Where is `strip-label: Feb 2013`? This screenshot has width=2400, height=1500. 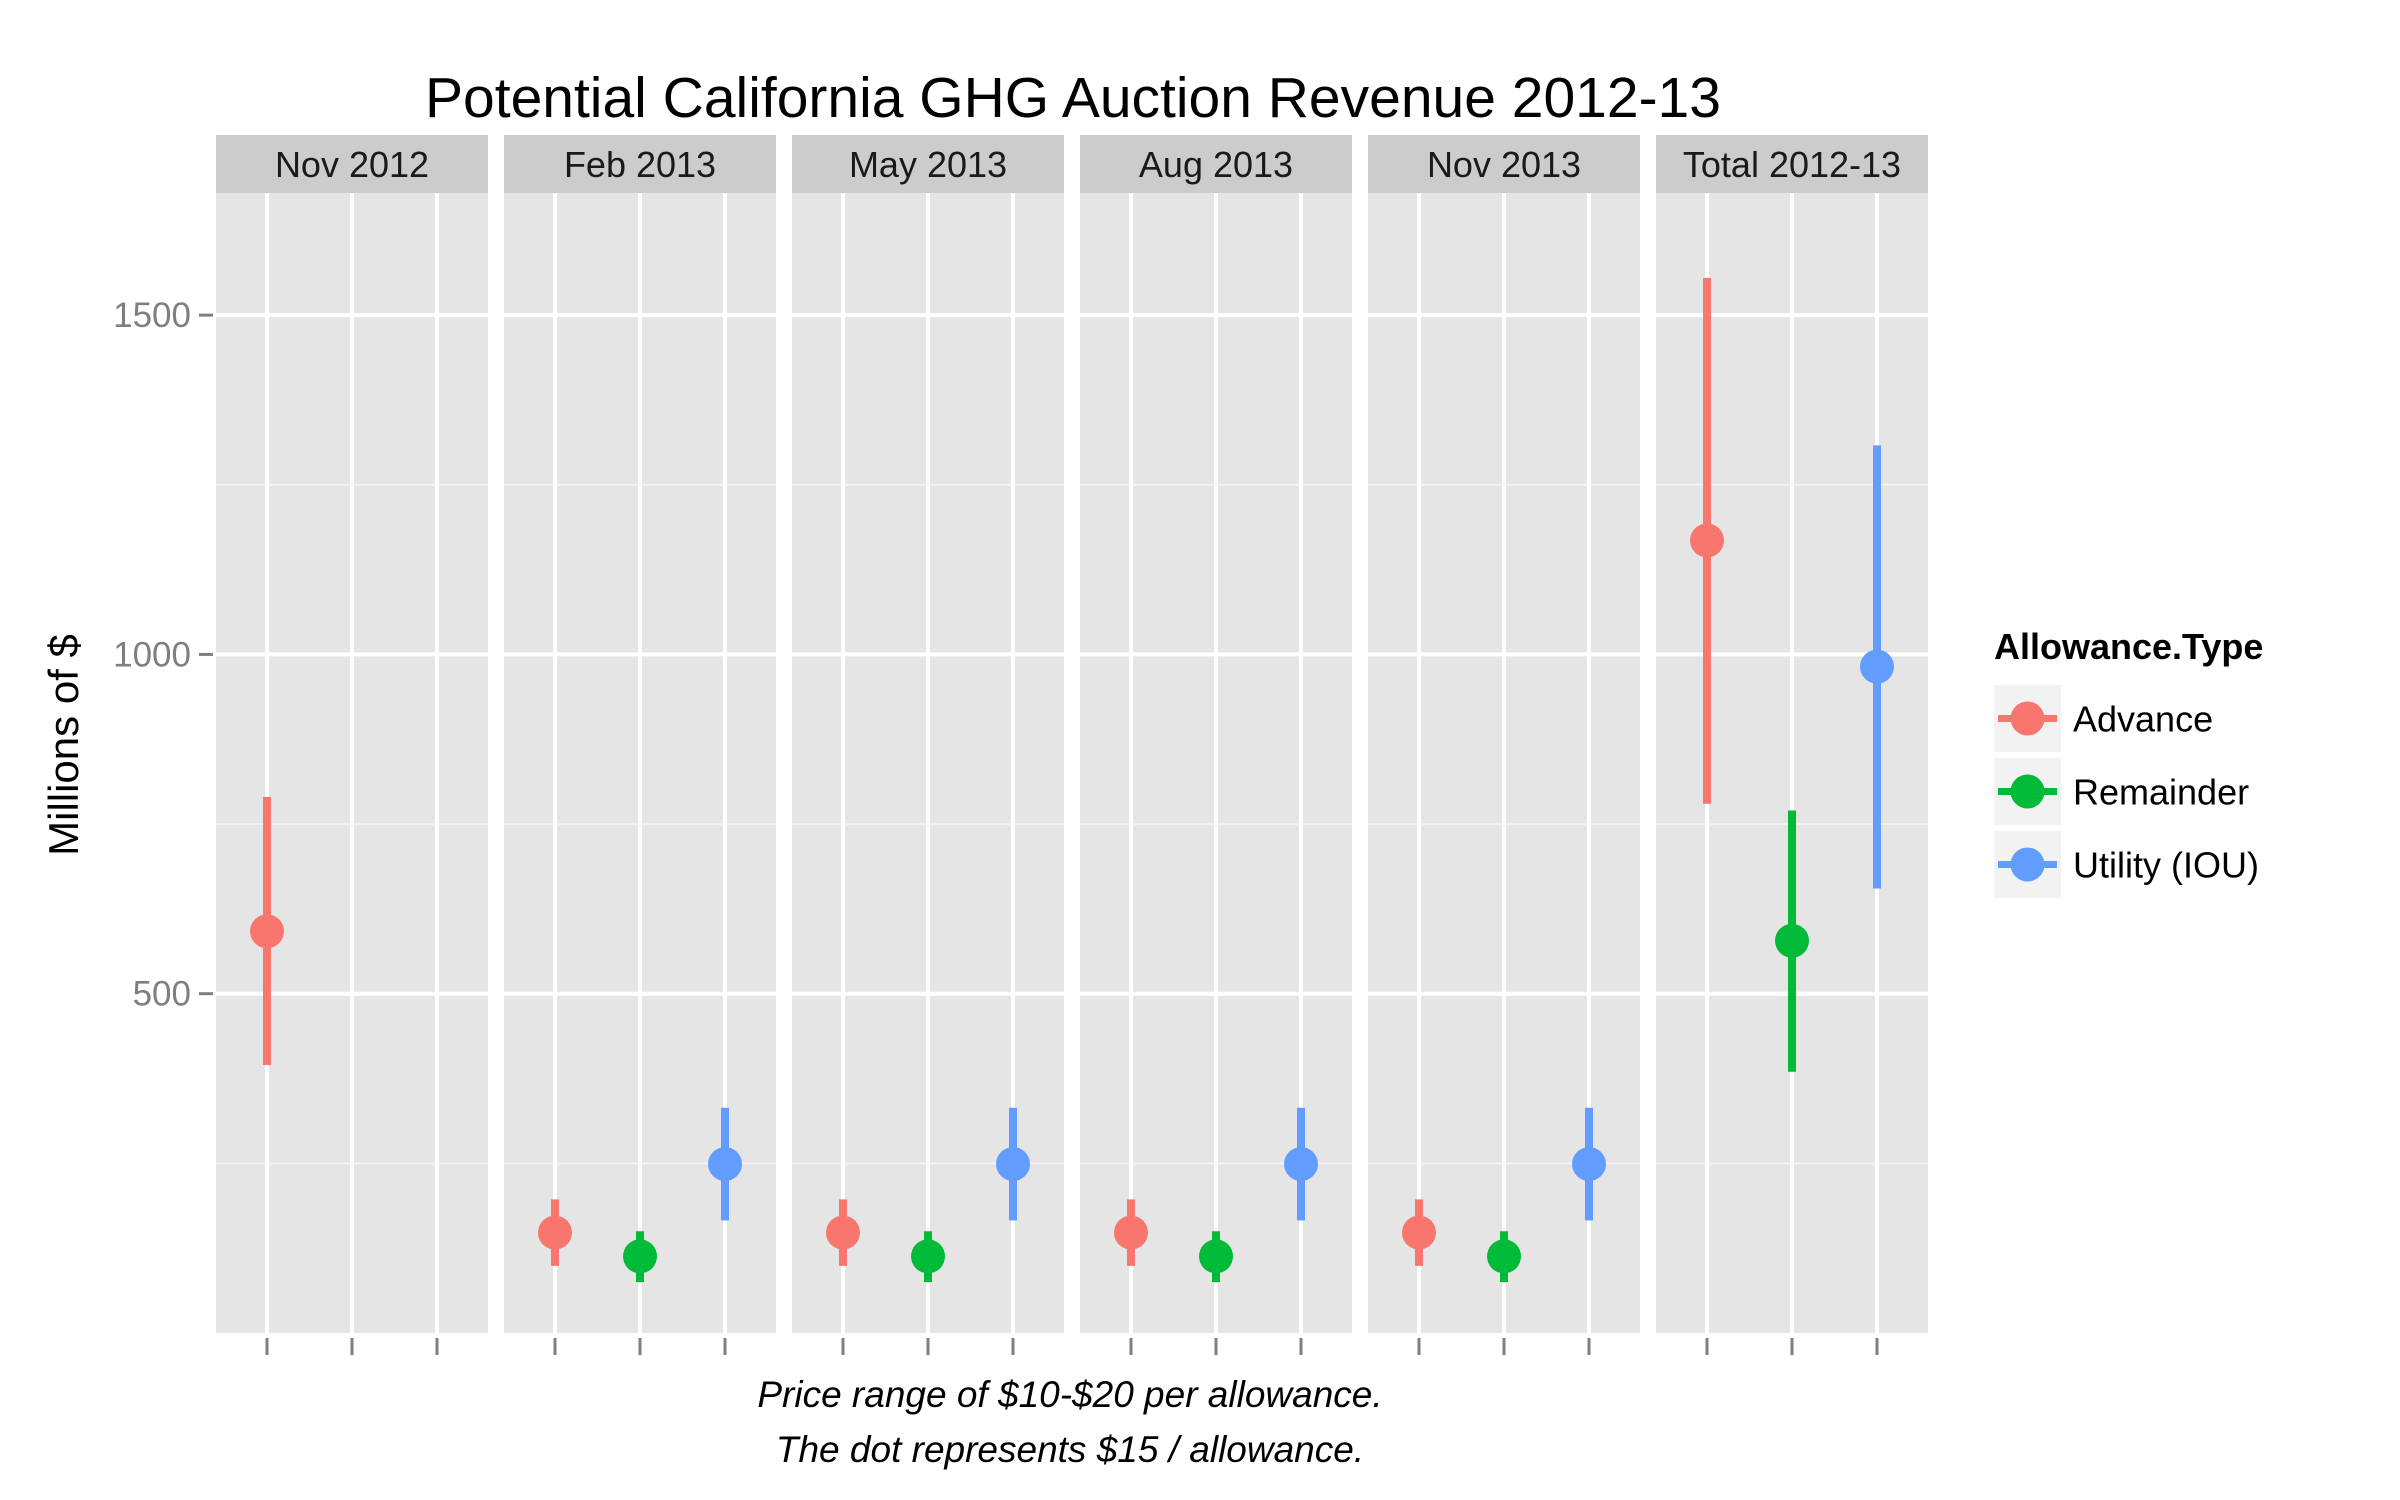
strip-label: Feb 2013 is located at coordinates (640, 164).